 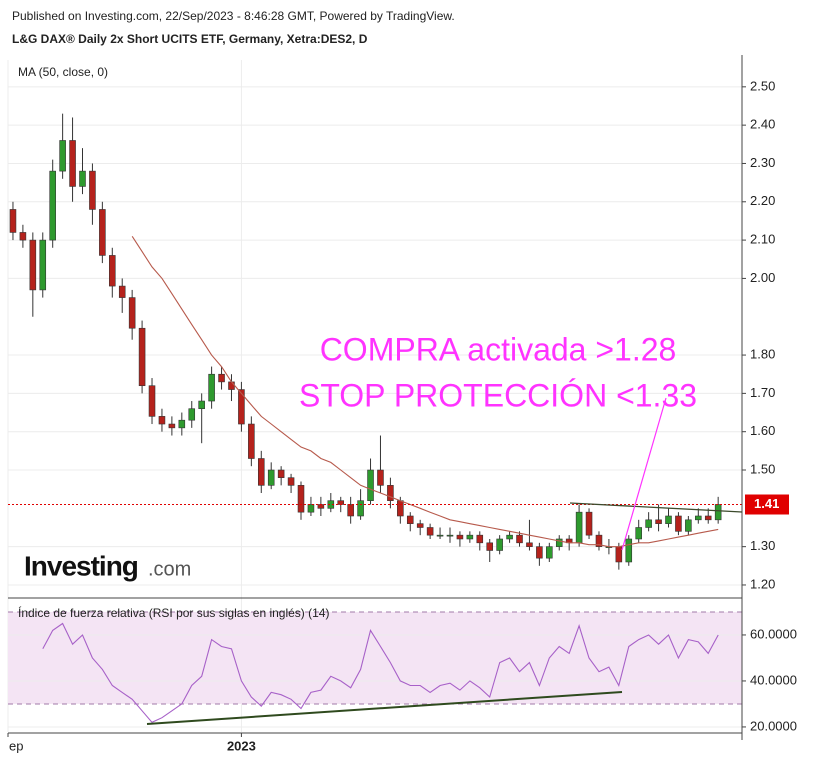 I want to click on legend-entry: MA (50, close, 0), so click(x=63, y=72).